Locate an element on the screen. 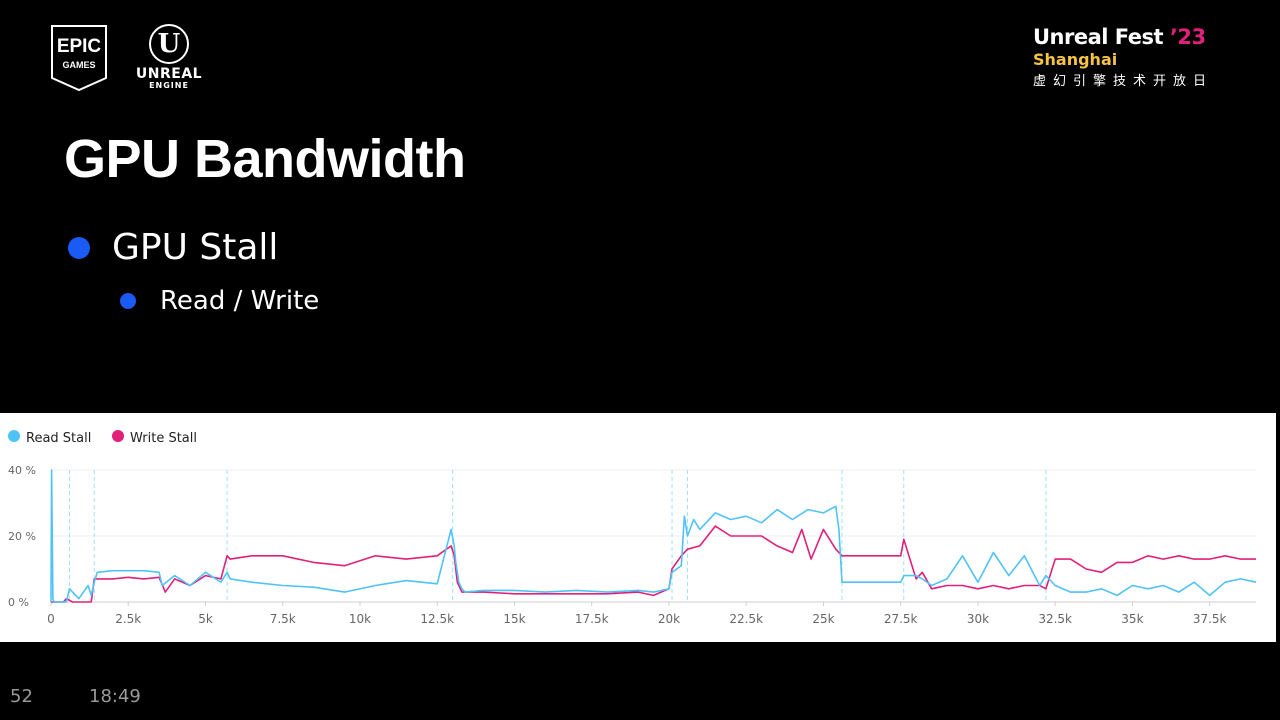 The image size is (1280, 720). event-branding: Unreal Fest ’23 Shanghai 虚幻引擎技术开放日 is located at coordinates (1123, 58).